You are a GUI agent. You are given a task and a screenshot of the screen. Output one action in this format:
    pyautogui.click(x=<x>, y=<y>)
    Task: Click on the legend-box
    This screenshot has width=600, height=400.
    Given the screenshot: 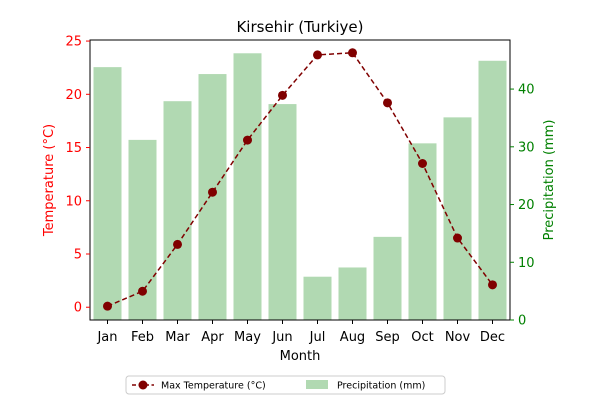 What is the action you would take?
    pyautogui.click(x=285, y=385)
    